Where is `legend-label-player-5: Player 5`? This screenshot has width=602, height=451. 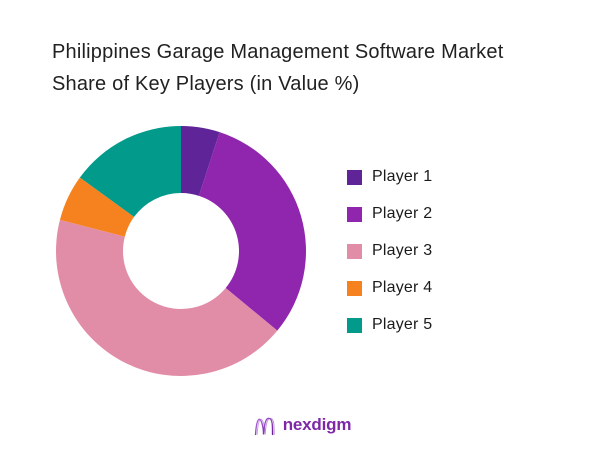 legend-label-player-5: Player 5 is located at coordinates (402, 324).